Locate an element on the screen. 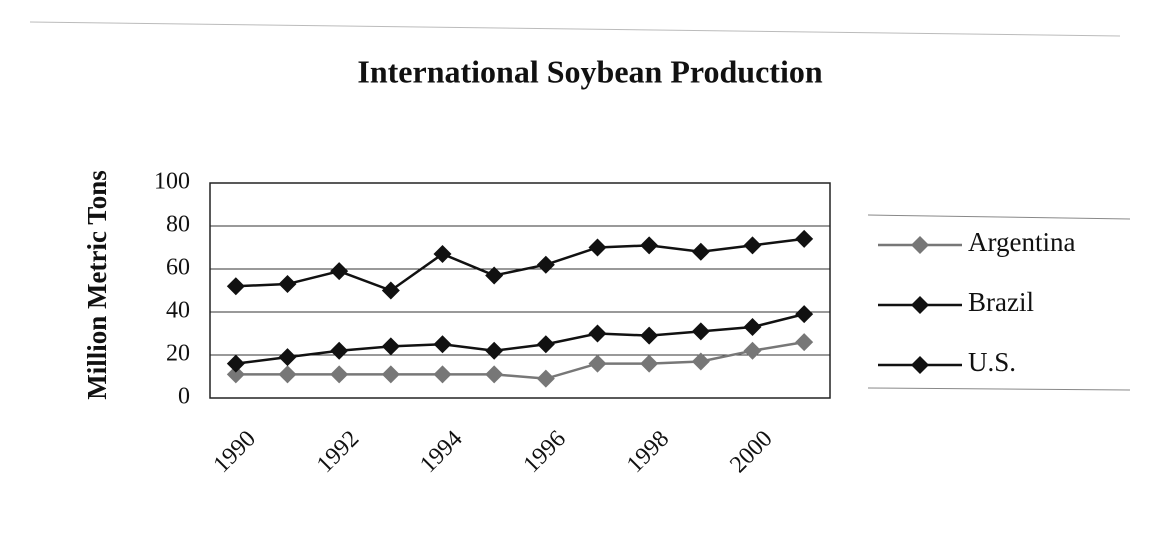 This screenshot has height=557, width=1174. y-tick-label: 60 is located at coordinates (178, 268).